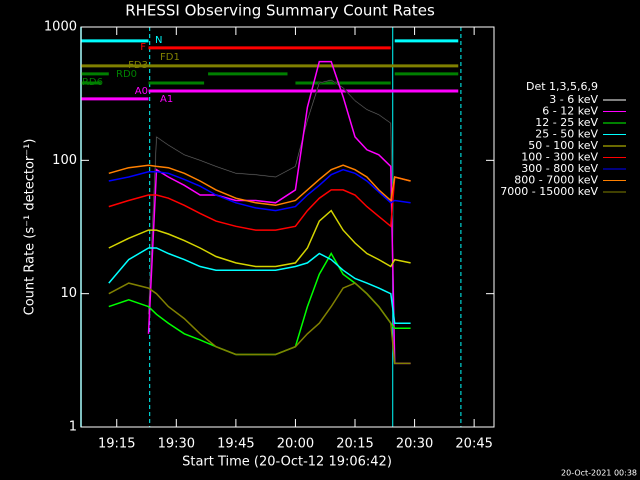  Describe the element at coordinates (280, 11) in the screenshot. I see `chart-title: RHESSI Observing Summary Count Rates` at that location.